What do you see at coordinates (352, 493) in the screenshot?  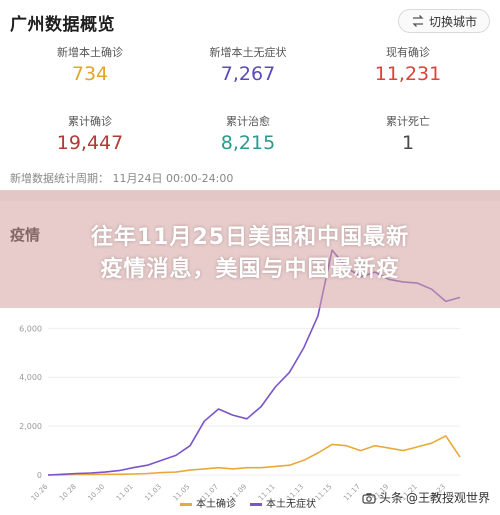 I see `x-tick-label: 11.17` at bounding box center [352, 493].